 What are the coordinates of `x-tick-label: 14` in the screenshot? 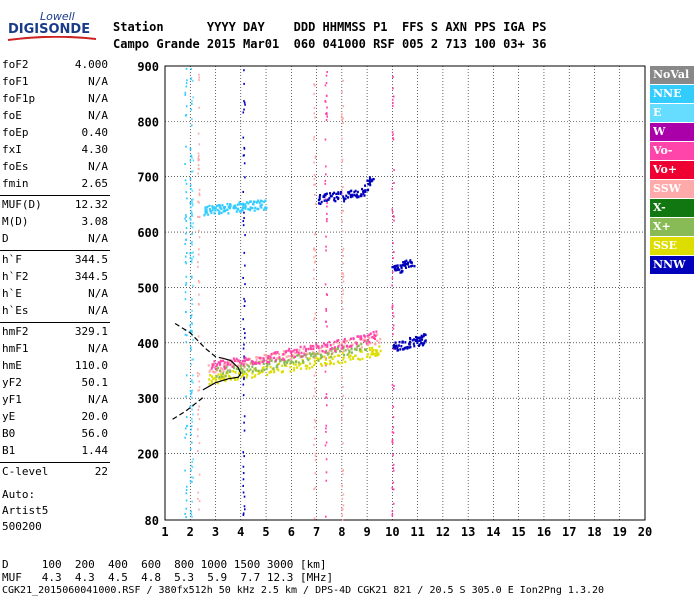 It's located at (493, 532).